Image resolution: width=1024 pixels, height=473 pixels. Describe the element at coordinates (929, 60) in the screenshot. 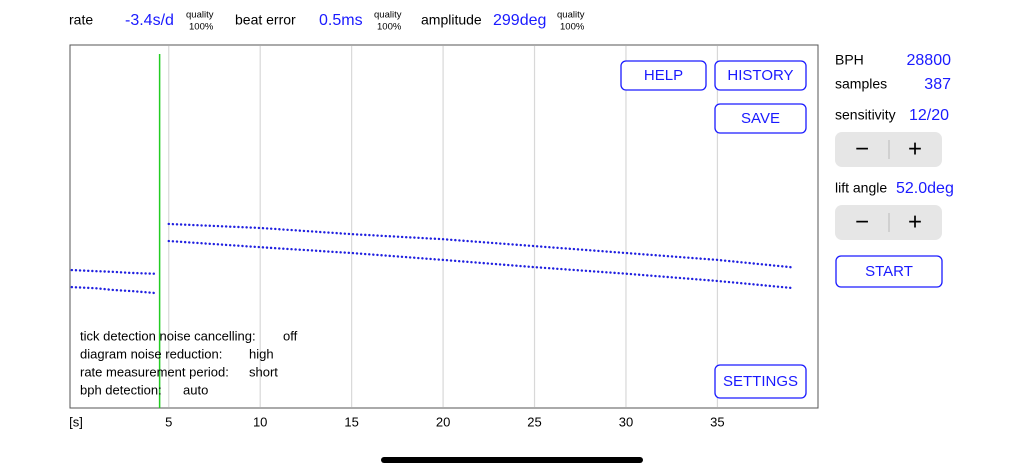

I see `bph-value: 28800` at that location.